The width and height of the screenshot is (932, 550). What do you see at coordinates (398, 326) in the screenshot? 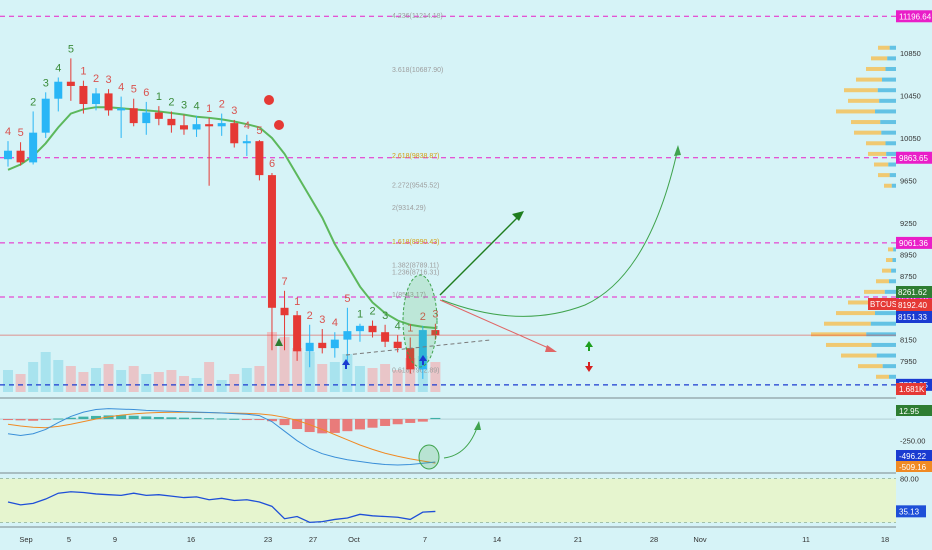
I see `sequence-count-31: 4` at bounding box center [398, 326].